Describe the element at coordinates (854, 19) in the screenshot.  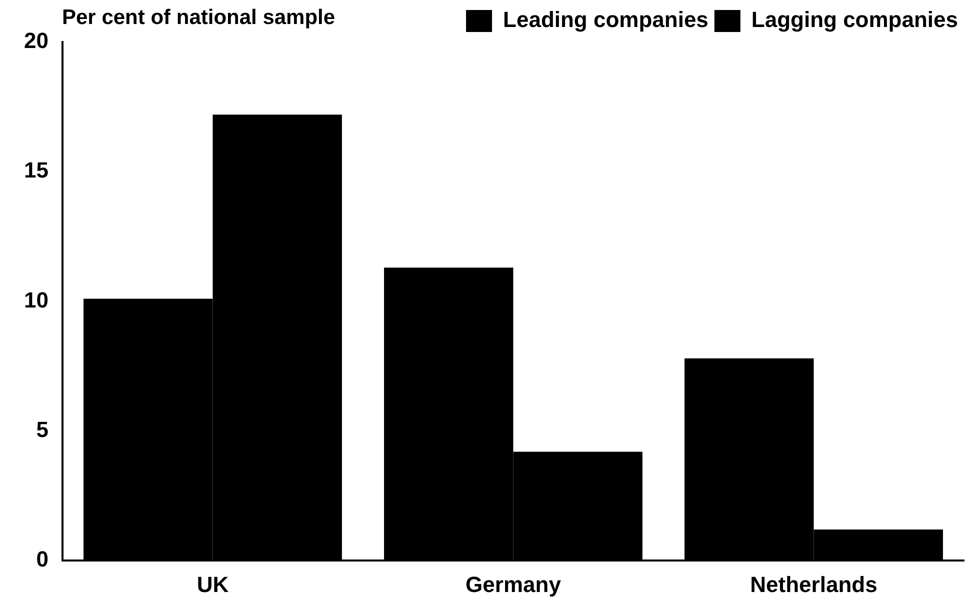
I see `legend-label: Lagging companies` at that location.